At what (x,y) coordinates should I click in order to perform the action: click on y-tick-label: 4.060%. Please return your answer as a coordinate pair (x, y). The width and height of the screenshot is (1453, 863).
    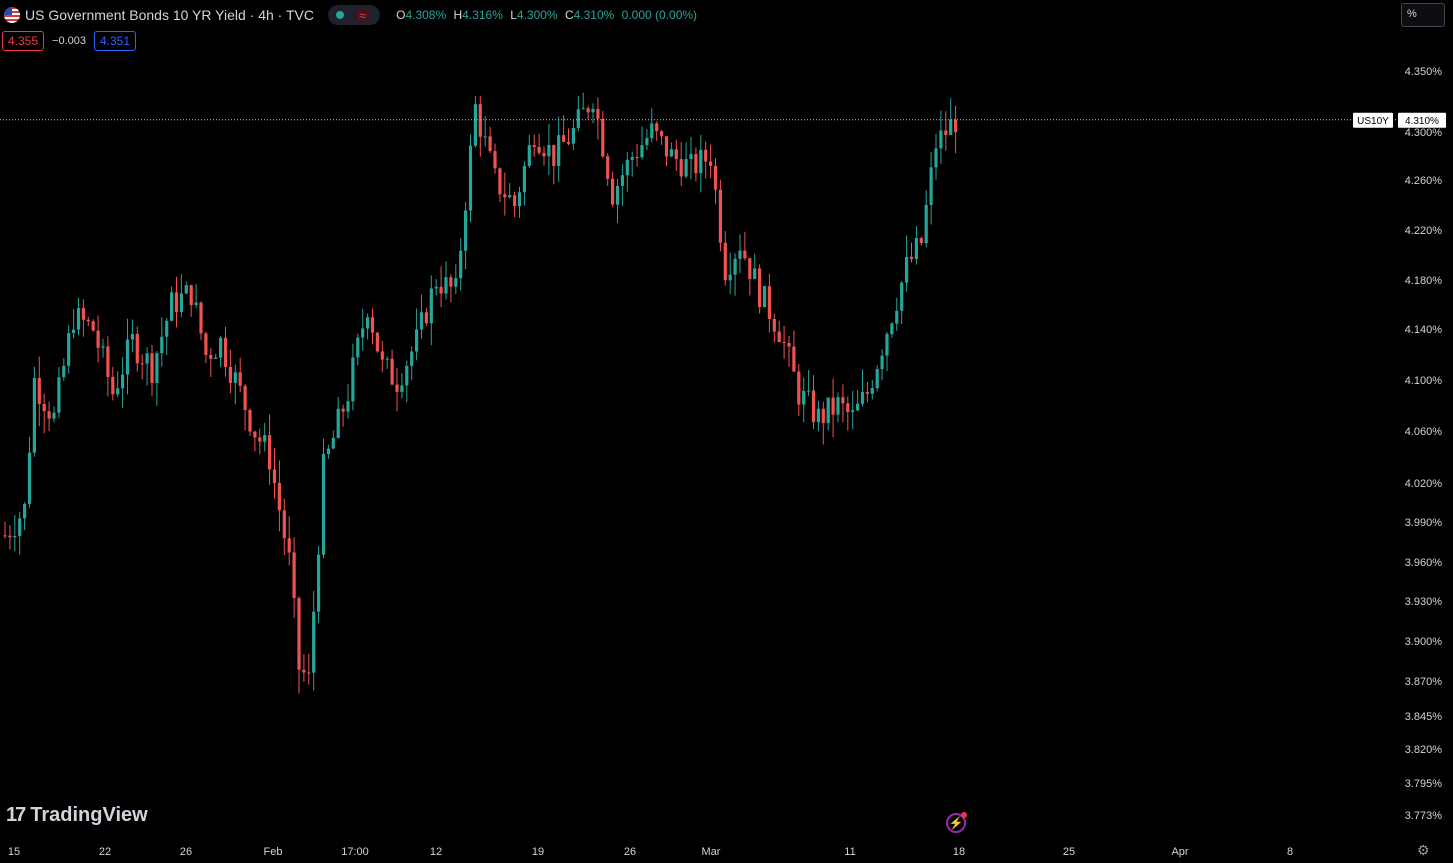
    Looking at the image, I should click on (1424, 432).